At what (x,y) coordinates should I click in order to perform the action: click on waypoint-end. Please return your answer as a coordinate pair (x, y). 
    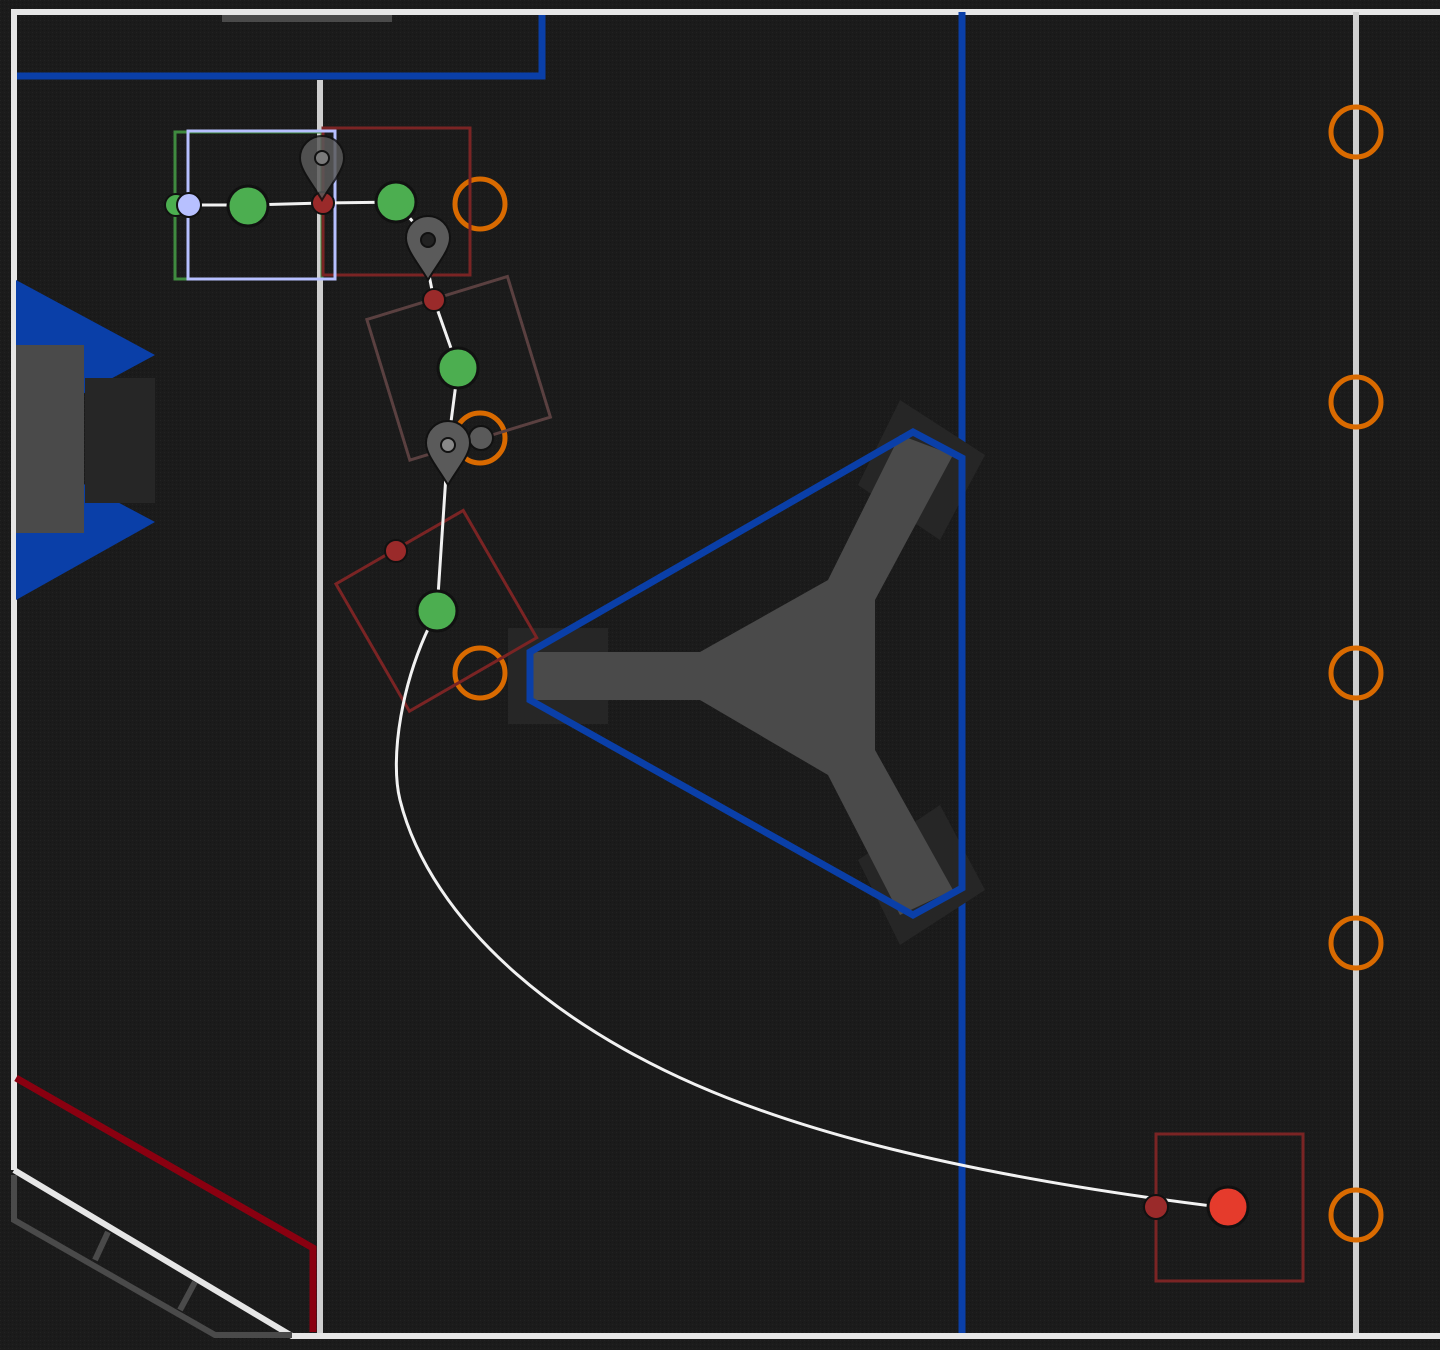
    Looking at the image, I should click on (1228, 1207).